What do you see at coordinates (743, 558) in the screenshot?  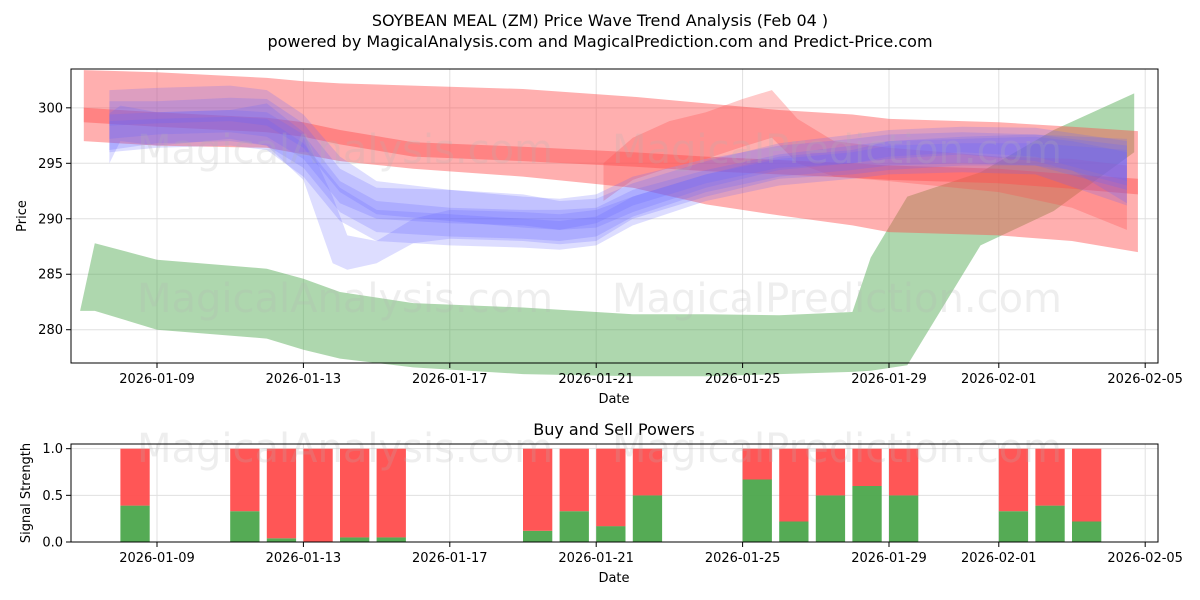 I see `signal-x-tick-label-4: 2026-01-25` at bounding box center [743, 558].